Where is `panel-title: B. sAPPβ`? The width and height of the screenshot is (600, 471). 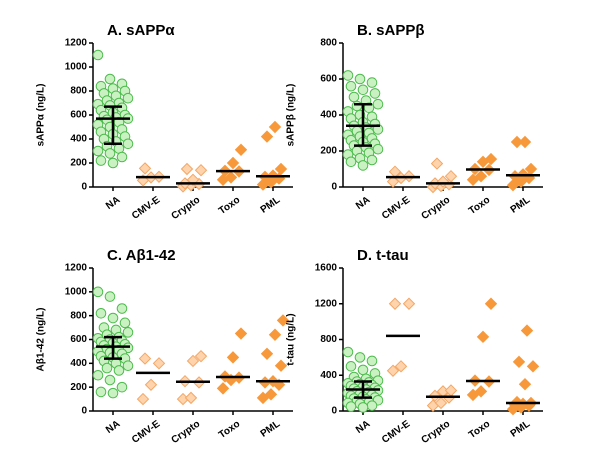 panel-title: B. sAPPβ is located at coordinates (391, 30).